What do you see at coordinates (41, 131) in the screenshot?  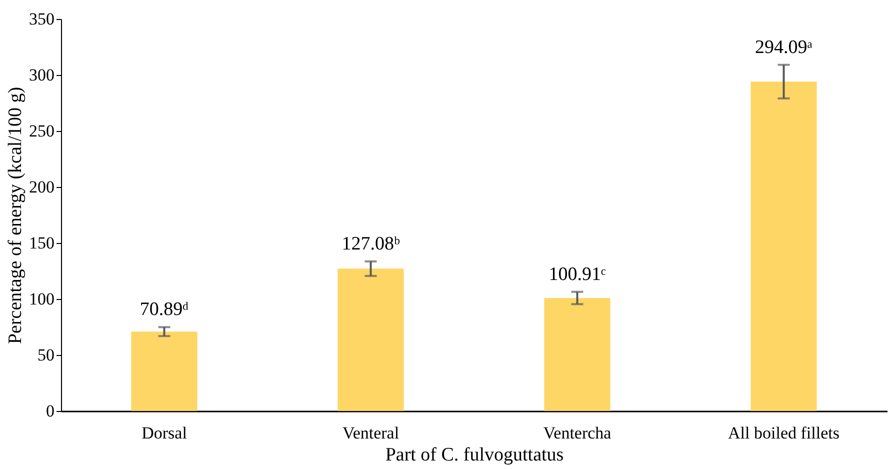 I see `y-tick-label: 250` at bounding box center [41, 131].